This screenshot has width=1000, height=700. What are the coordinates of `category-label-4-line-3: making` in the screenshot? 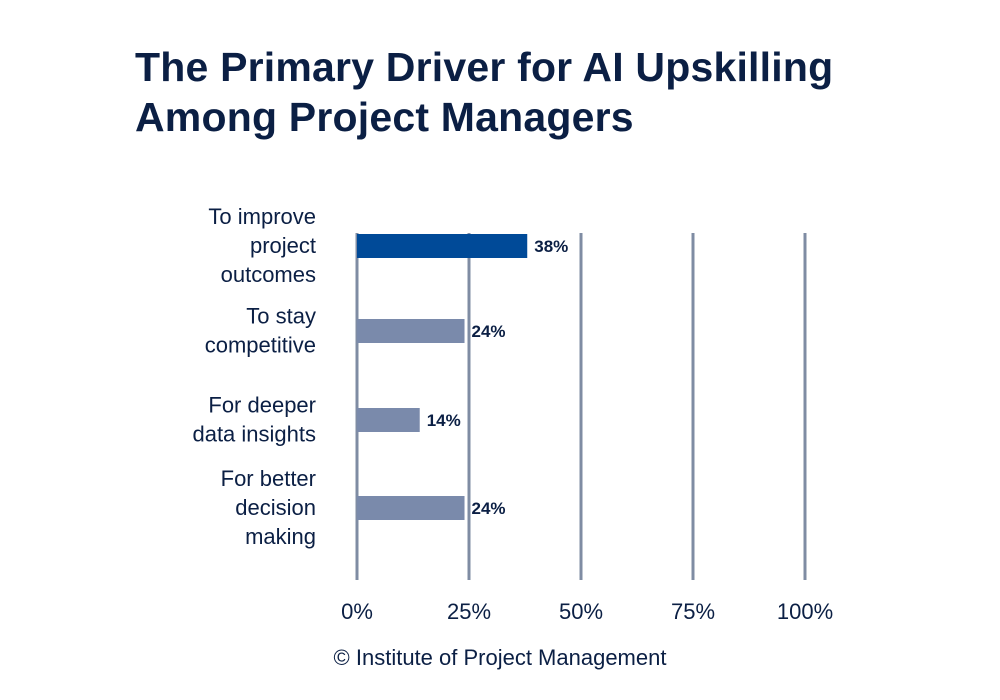 It's located at (280, 536).